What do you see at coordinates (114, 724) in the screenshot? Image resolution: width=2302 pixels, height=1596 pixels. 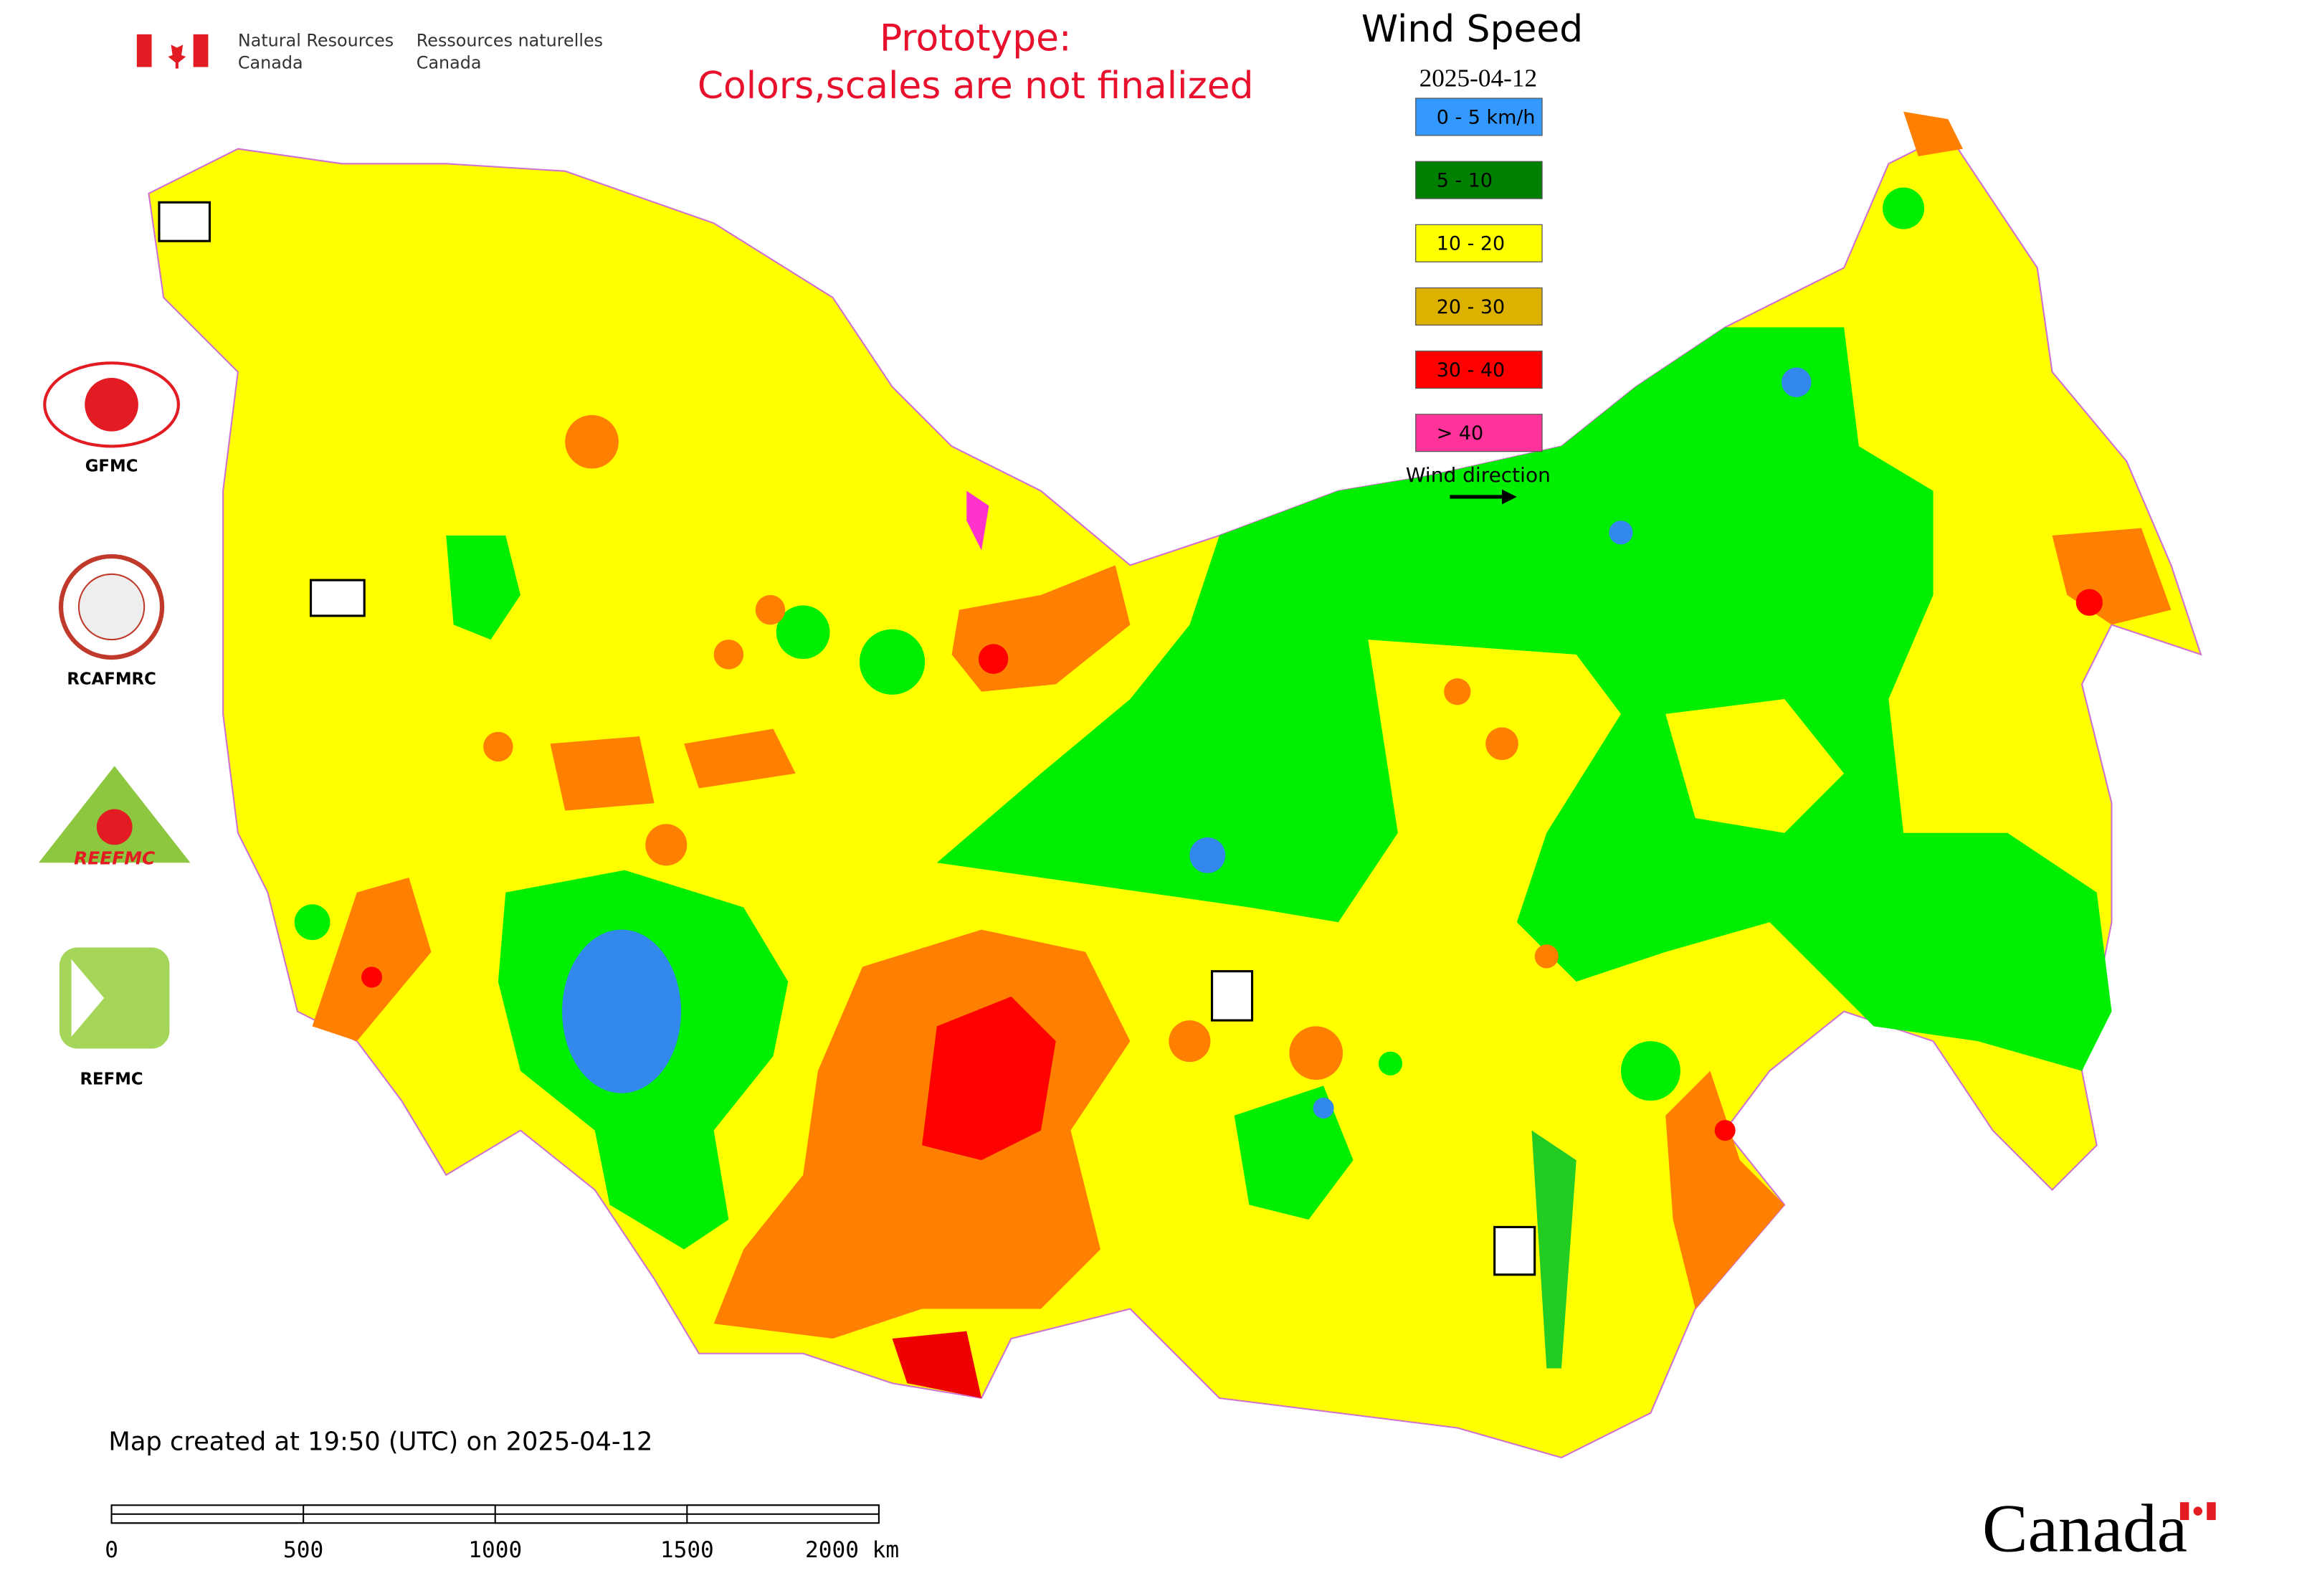 I see `logo-column: GFMC RCAFMRC REEFMC REFMC` at bounding box center [114, 724].